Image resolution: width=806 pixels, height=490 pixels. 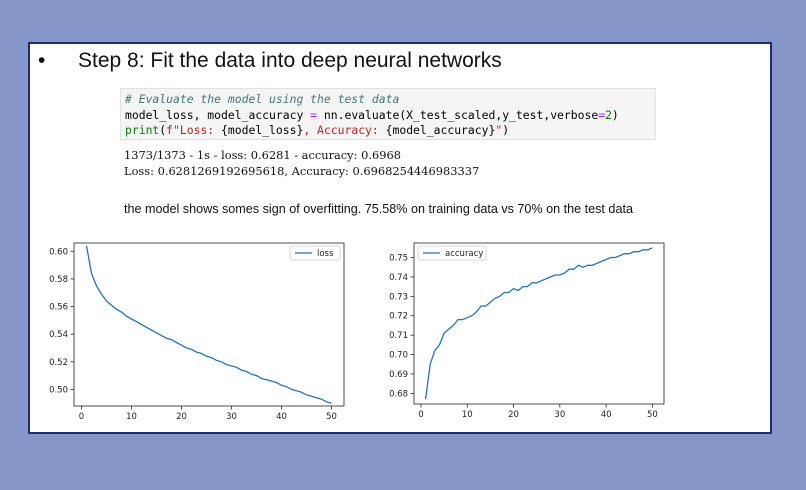 I want to click on code-token: ", so click(x=499, y=130).